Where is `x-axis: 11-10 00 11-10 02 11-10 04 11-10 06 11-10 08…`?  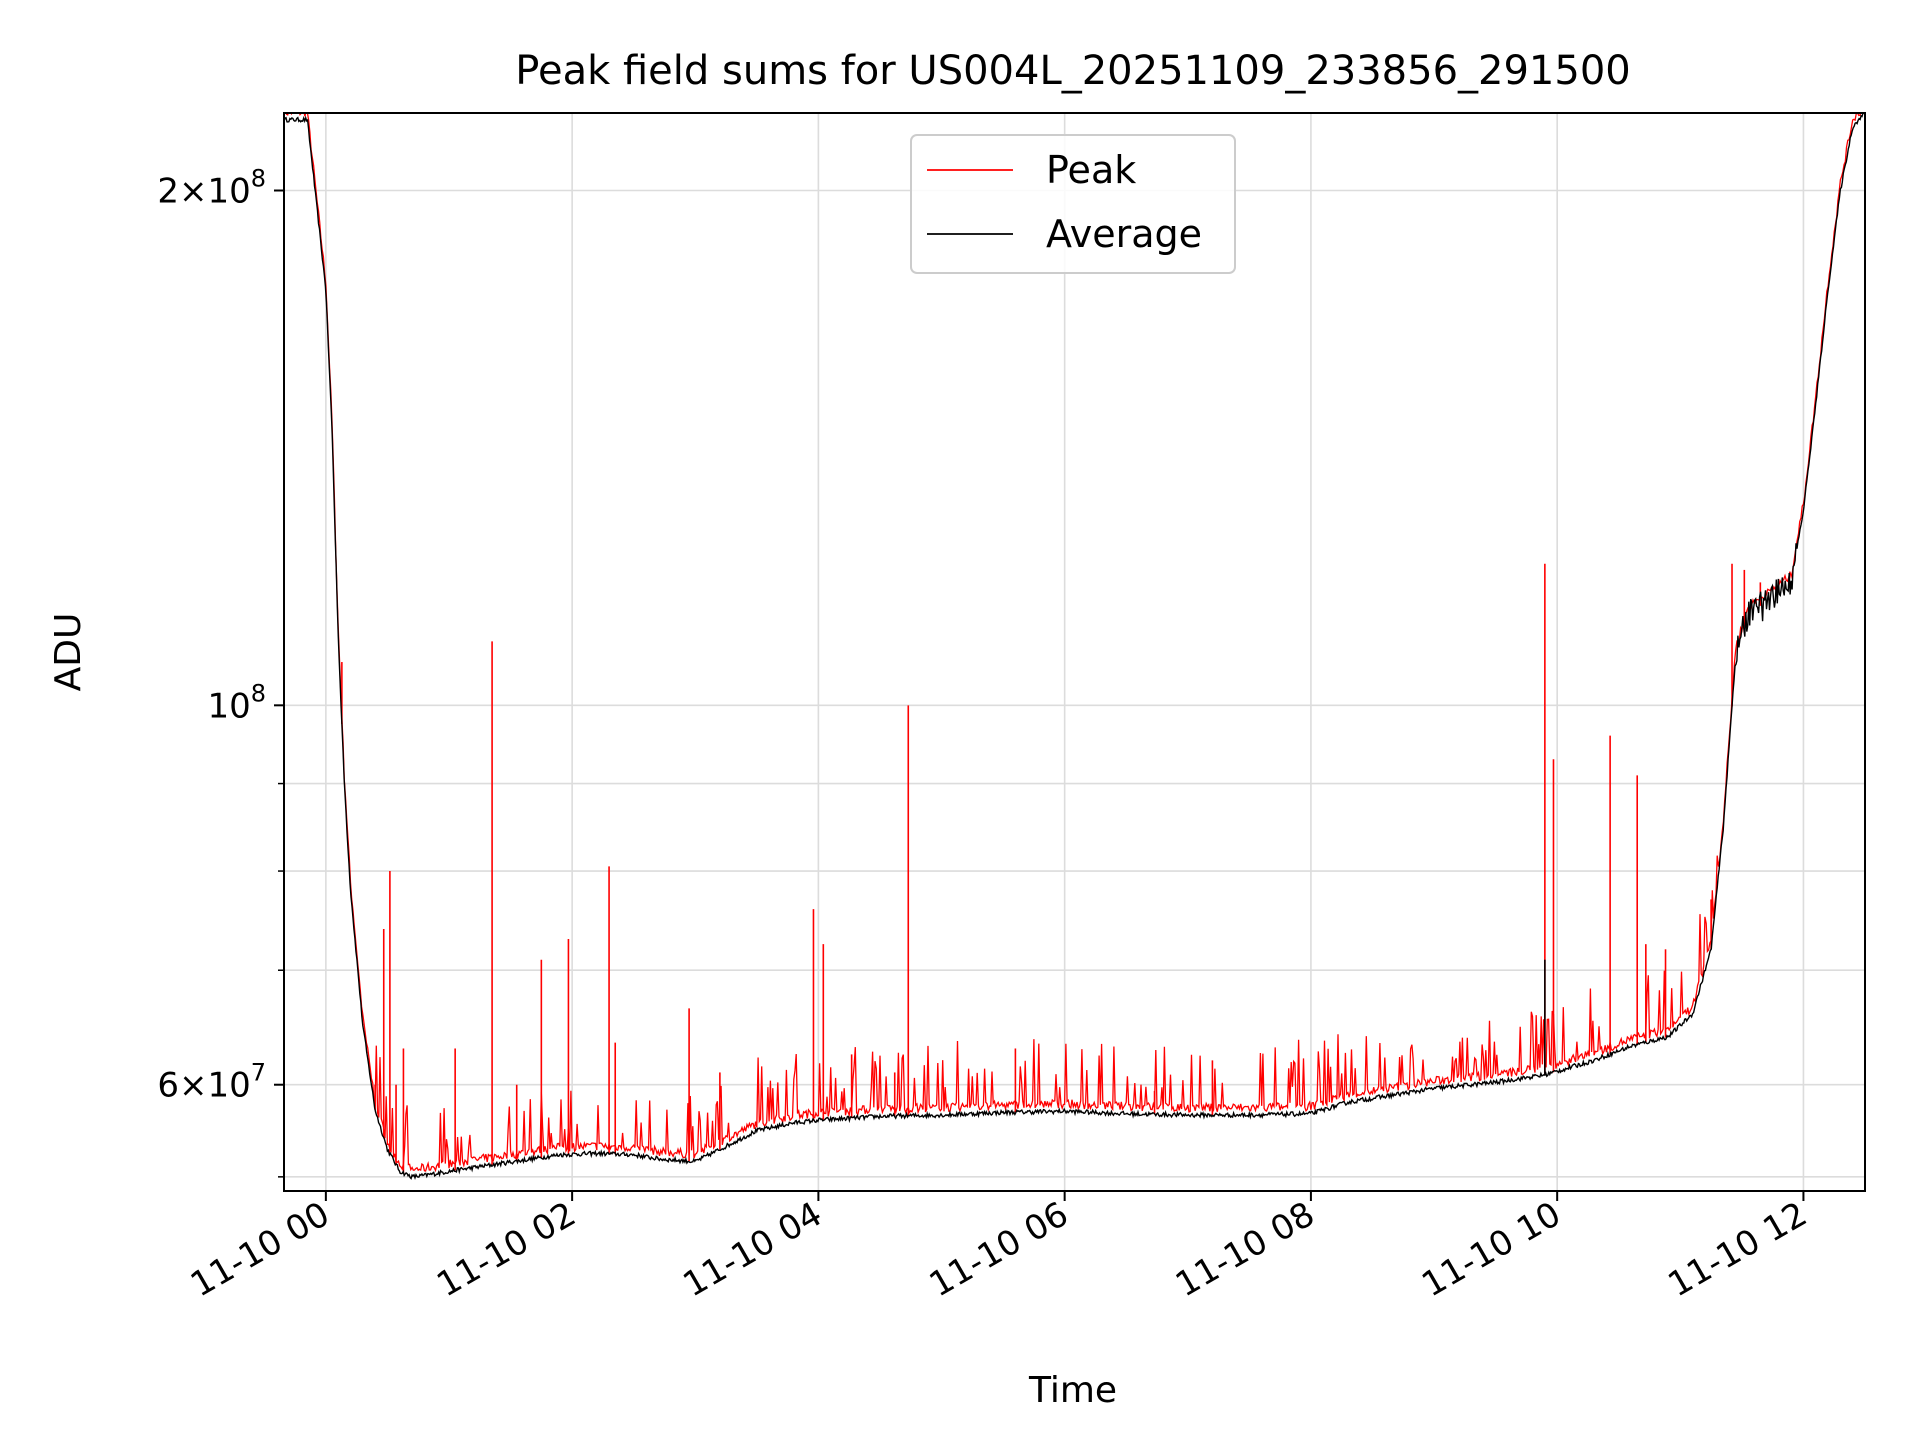
x-axis: 11-10 00 11-10 02 11-10 04 11-10 06 11-10 08… is located at coordinates (999, 1248).